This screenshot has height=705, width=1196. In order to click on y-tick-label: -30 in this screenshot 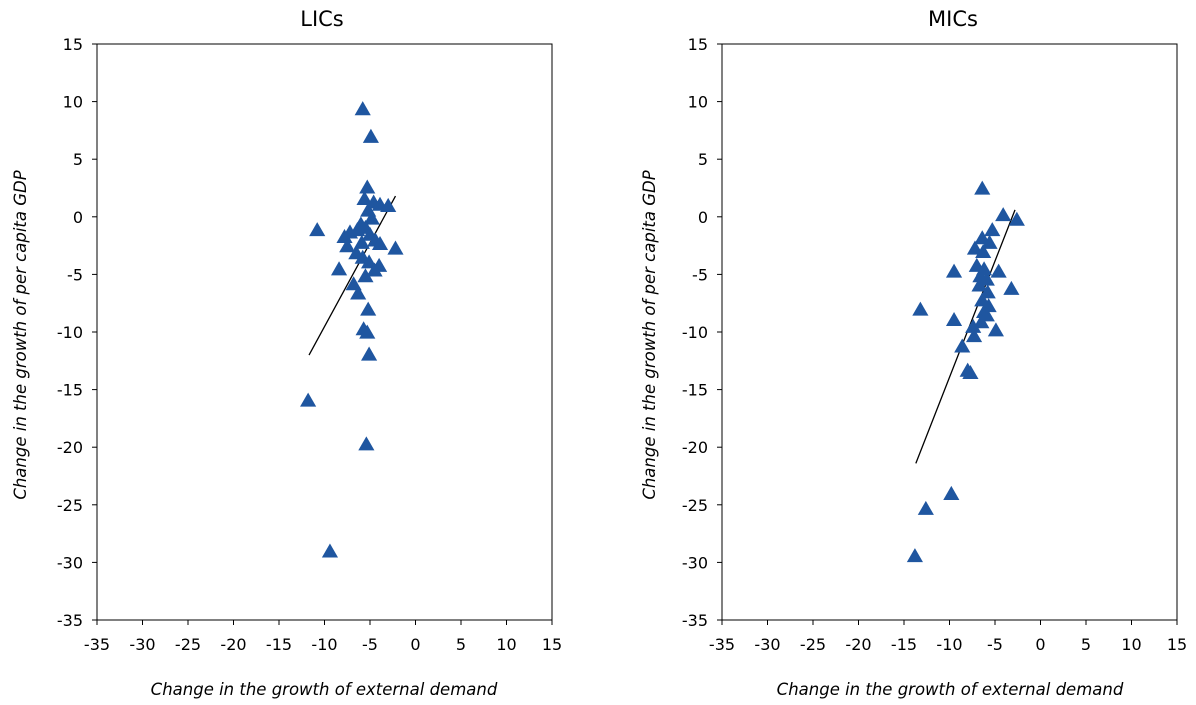, I will do `click(695, 562)`.